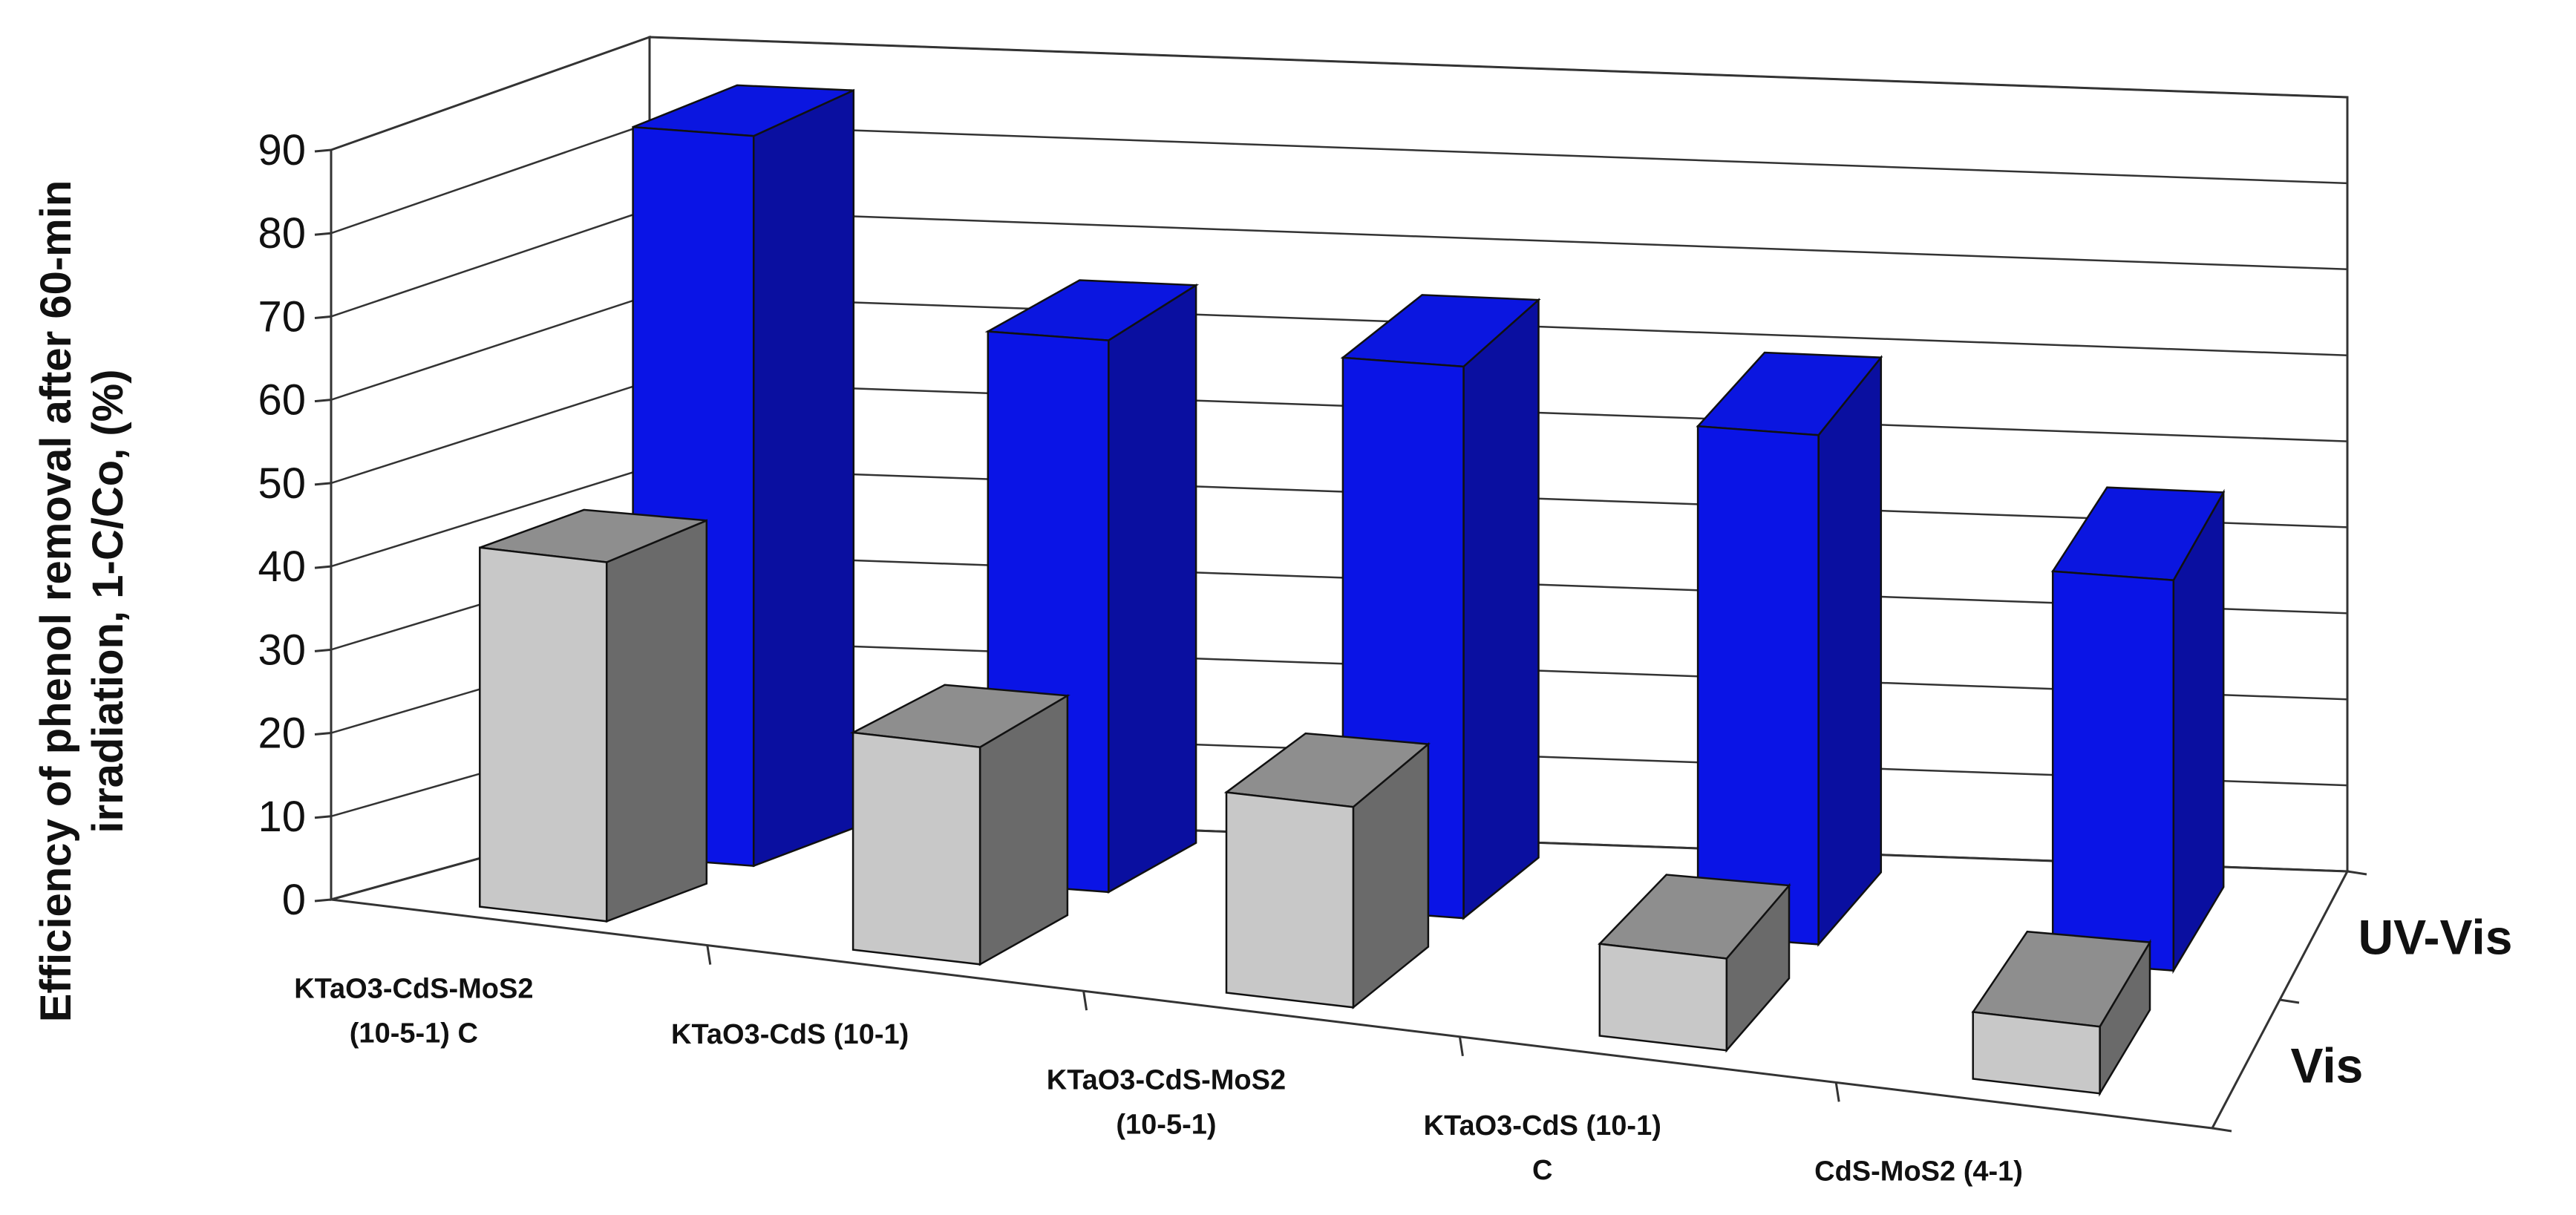 The width and height of the screenshot is (2576, 1215). I want to click on gridline, so click(1339, 94).